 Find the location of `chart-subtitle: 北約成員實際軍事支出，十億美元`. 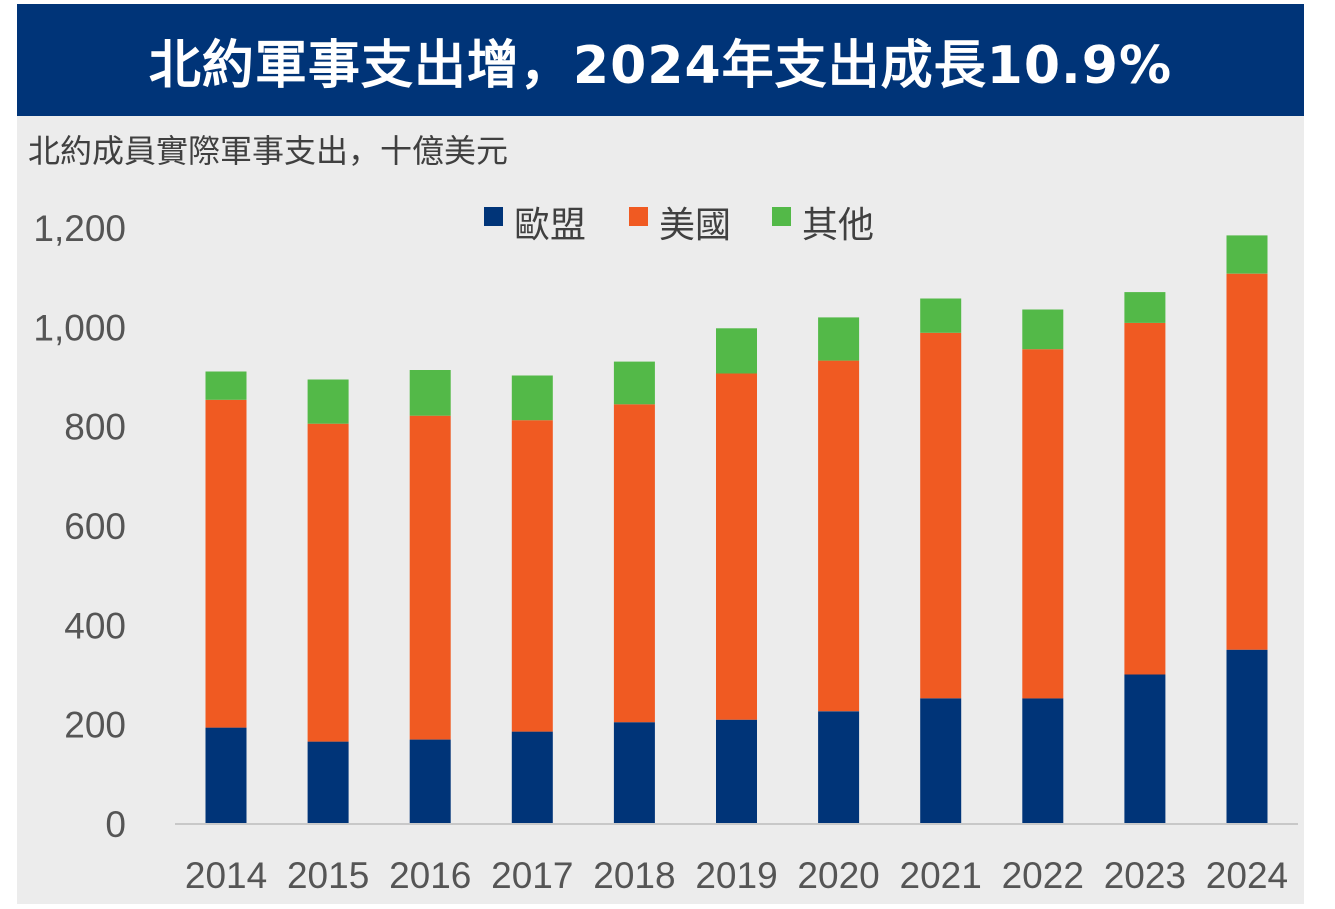

chart-subtitle: 北約成員實際軍事支出，十億美元 is located at coordinates (268, 151).